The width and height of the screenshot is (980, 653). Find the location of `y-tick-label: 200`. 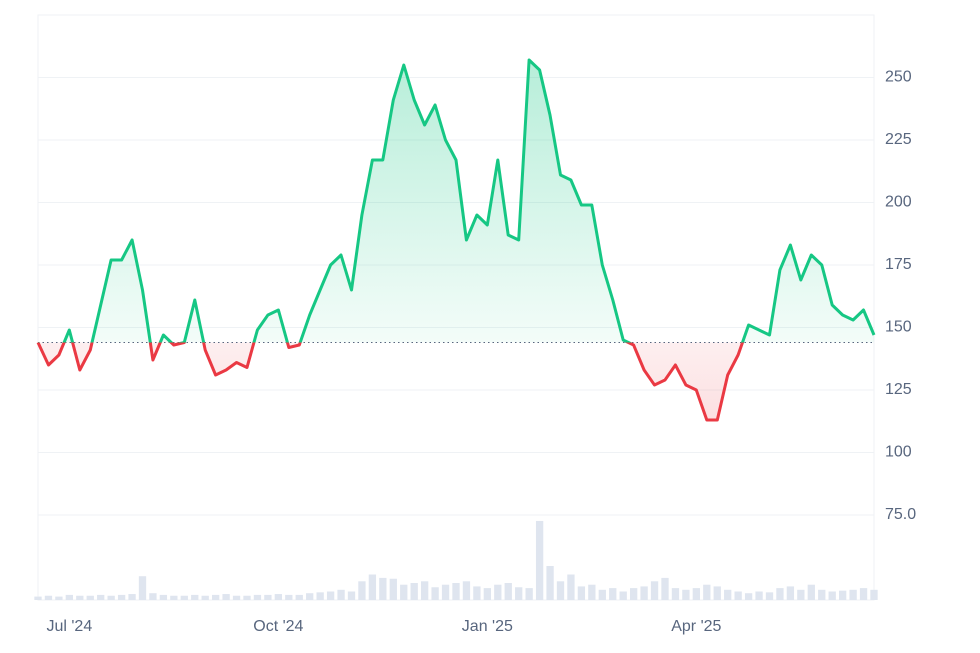

y-tick-label: 200 is located at coordinates (898, 202).